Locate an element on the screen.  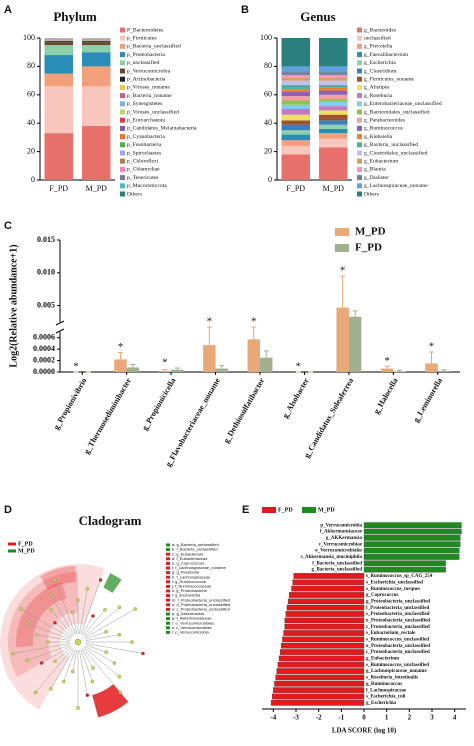
node-label: a: g_Bacteria_unclassified is located at coordinates (195, 544).